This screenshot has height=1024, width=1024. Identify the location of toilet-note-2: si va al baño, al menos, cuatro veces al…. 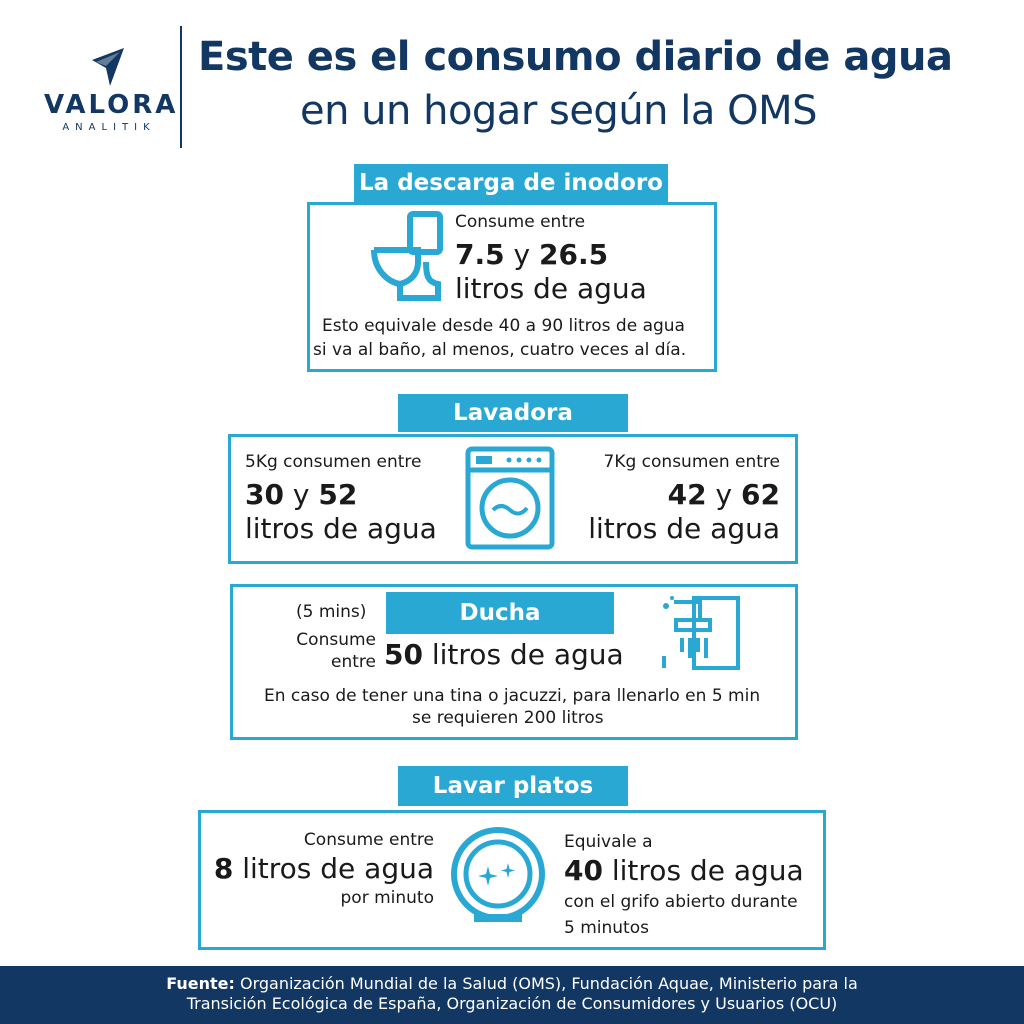
(500, 350).